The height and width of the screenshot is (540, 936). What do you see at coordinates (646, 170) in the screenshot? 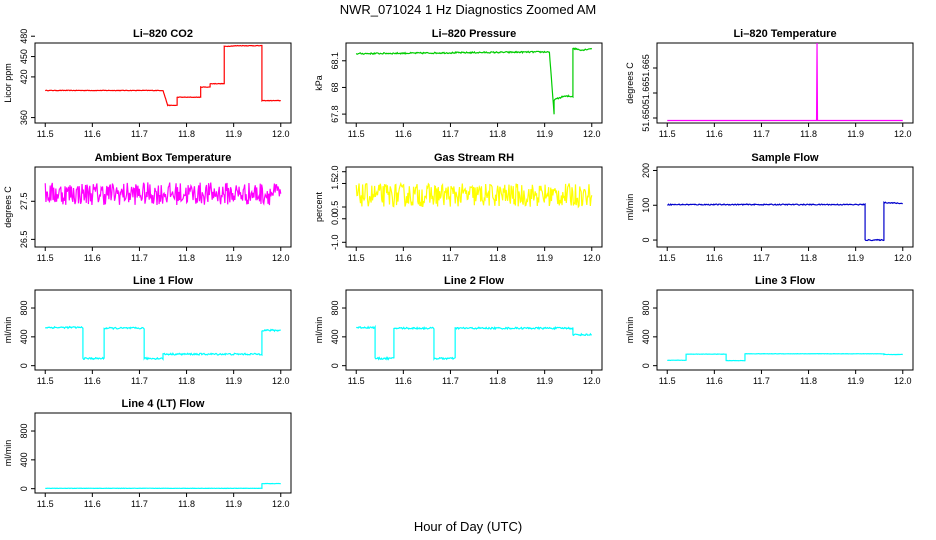
I see `y-tick-label: 200` at bounding box center [646, 170].